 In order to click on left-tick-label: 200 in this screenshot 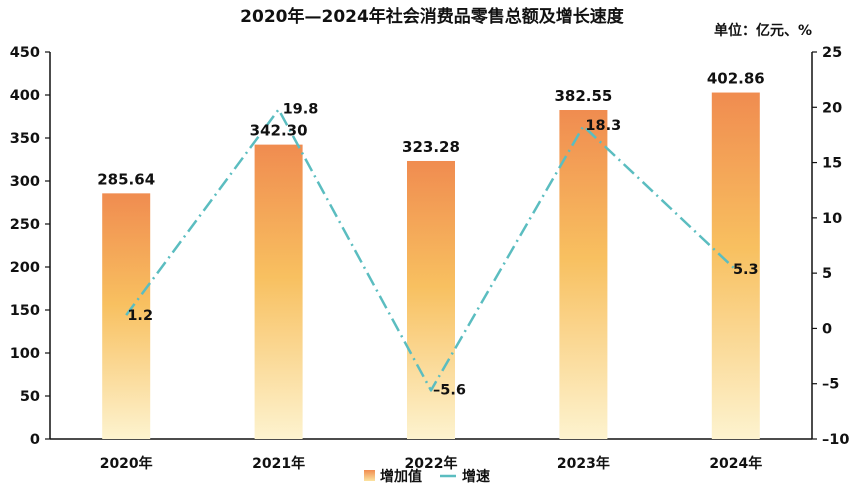, I will do `click(25, 268)`.